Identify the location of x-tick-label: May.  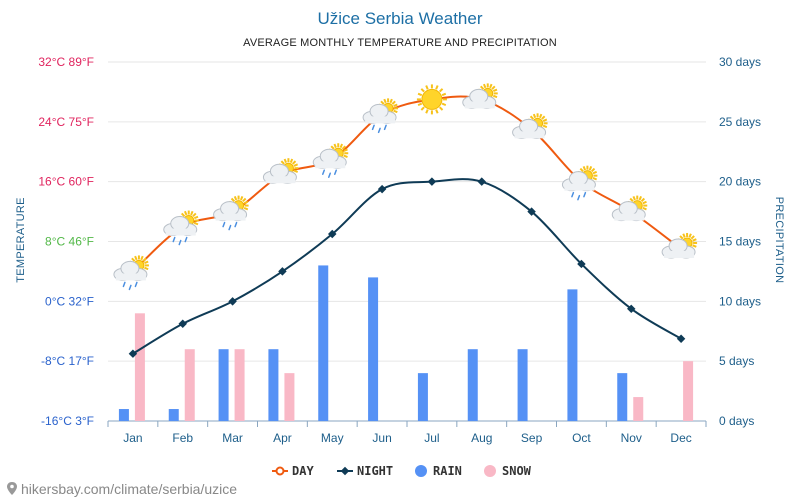
(332, 438).